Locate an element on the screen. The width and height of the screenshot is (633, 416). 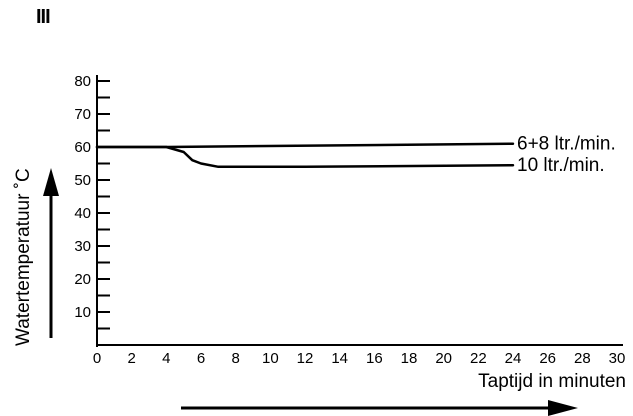
y-tick-label: 60 is located at coordinates (82, 147).